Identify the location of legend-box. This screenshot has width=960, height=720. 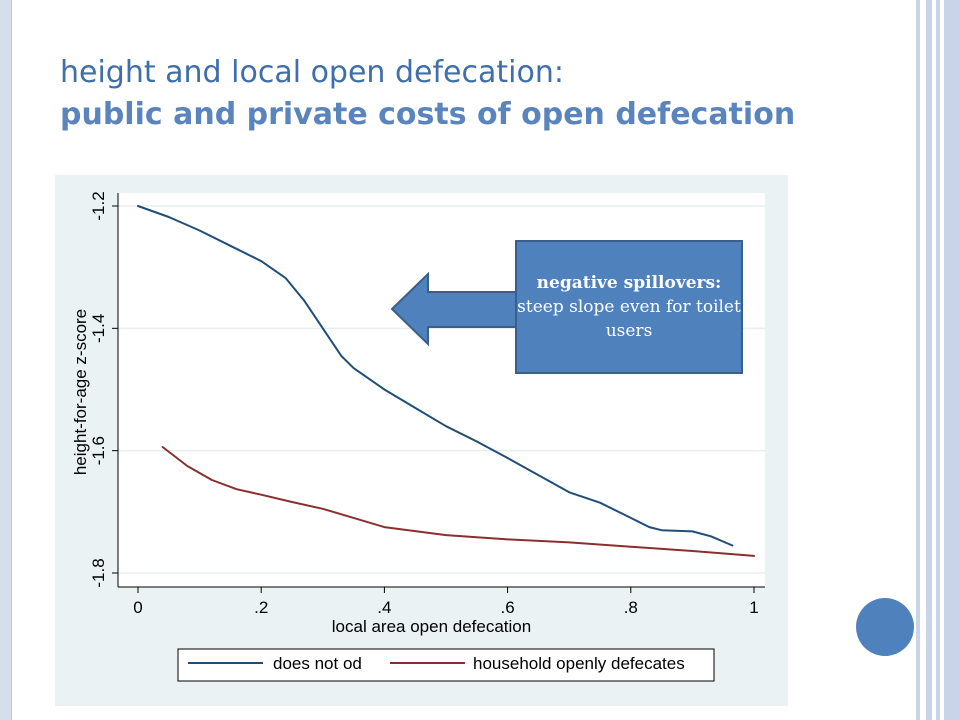
(446, 665).